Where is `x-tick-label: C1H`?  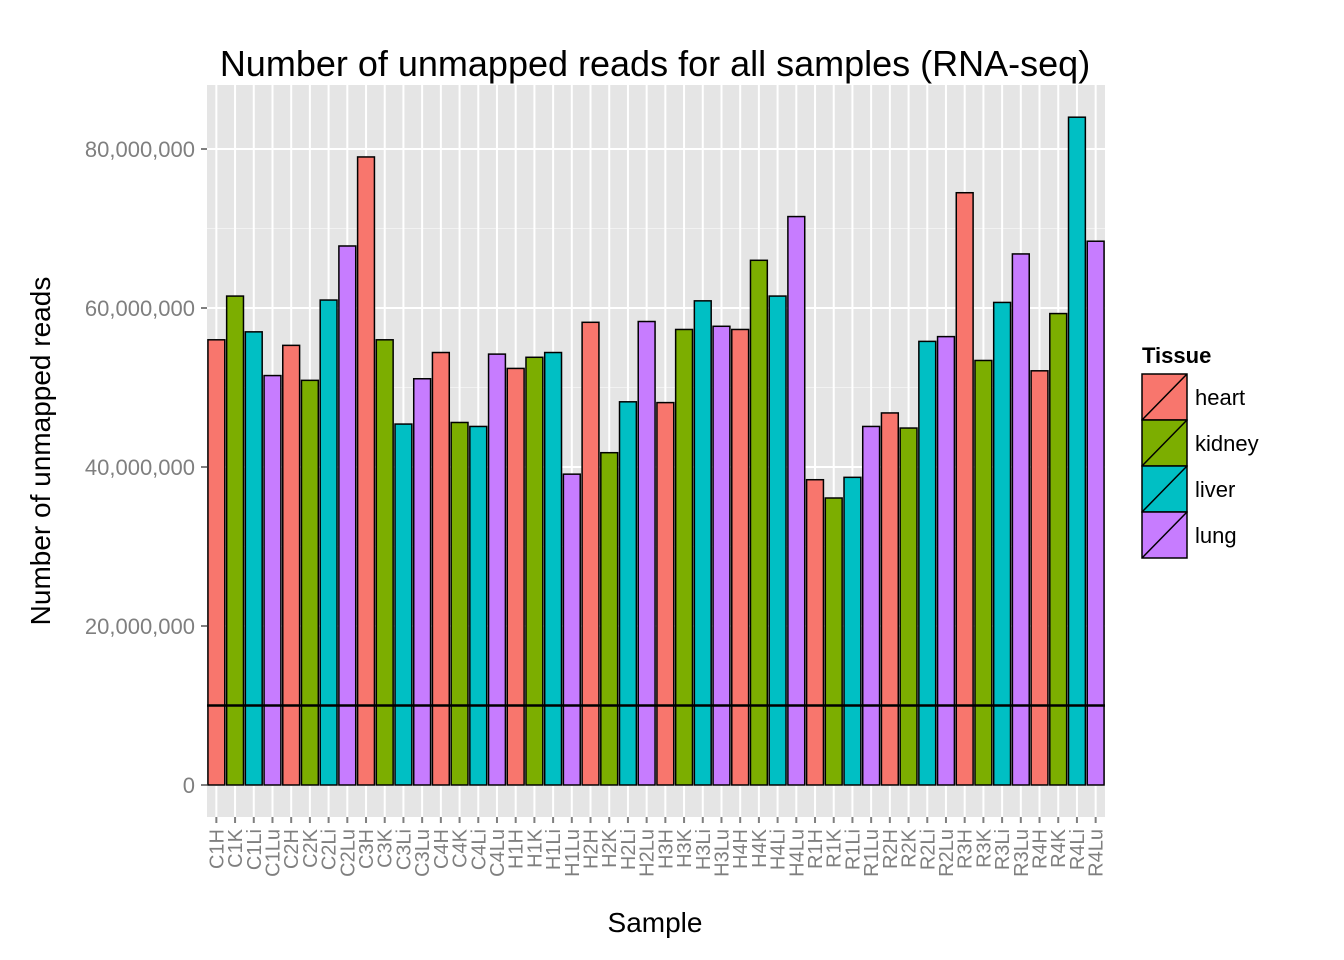
x-tick-label: C1H is located at coordinates (217, 849).